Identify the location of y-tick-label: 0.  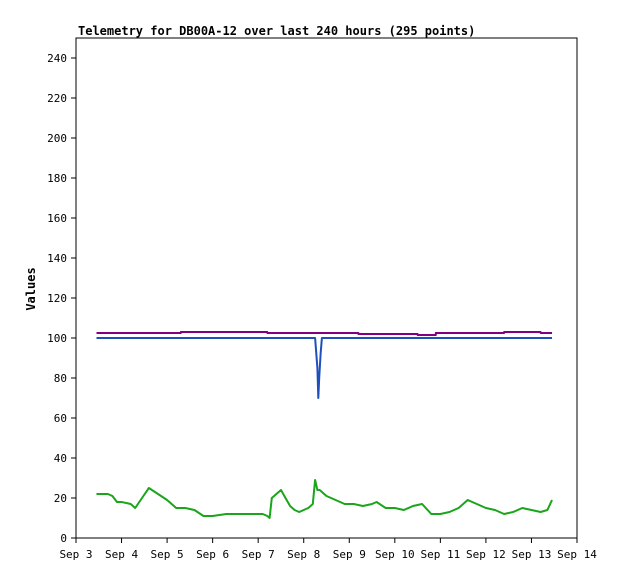
(63, 538).